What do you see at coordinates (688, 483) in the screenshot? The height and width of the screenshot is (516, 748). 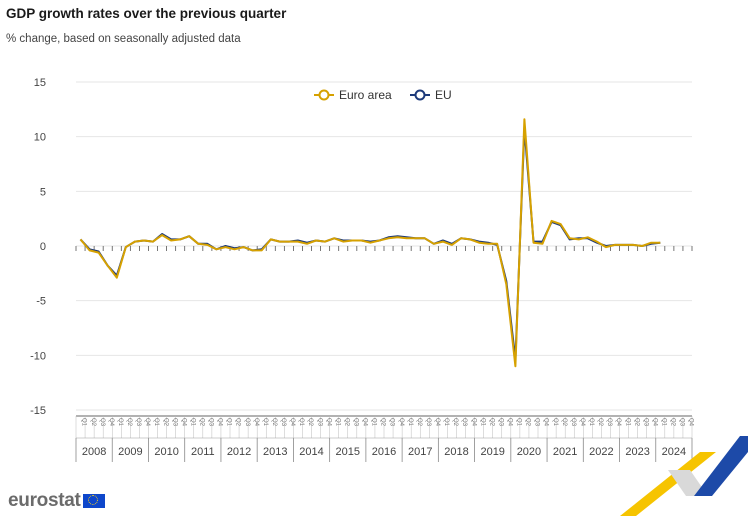 I see `decor-grey-stripe` at bounding box center [688, 483].